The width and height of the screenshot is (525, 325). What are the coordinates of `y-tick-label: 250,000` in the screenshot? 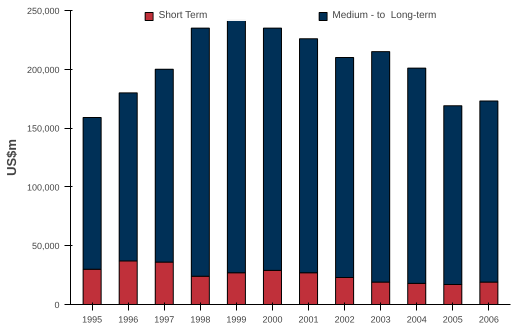 It's located at (43, 11).